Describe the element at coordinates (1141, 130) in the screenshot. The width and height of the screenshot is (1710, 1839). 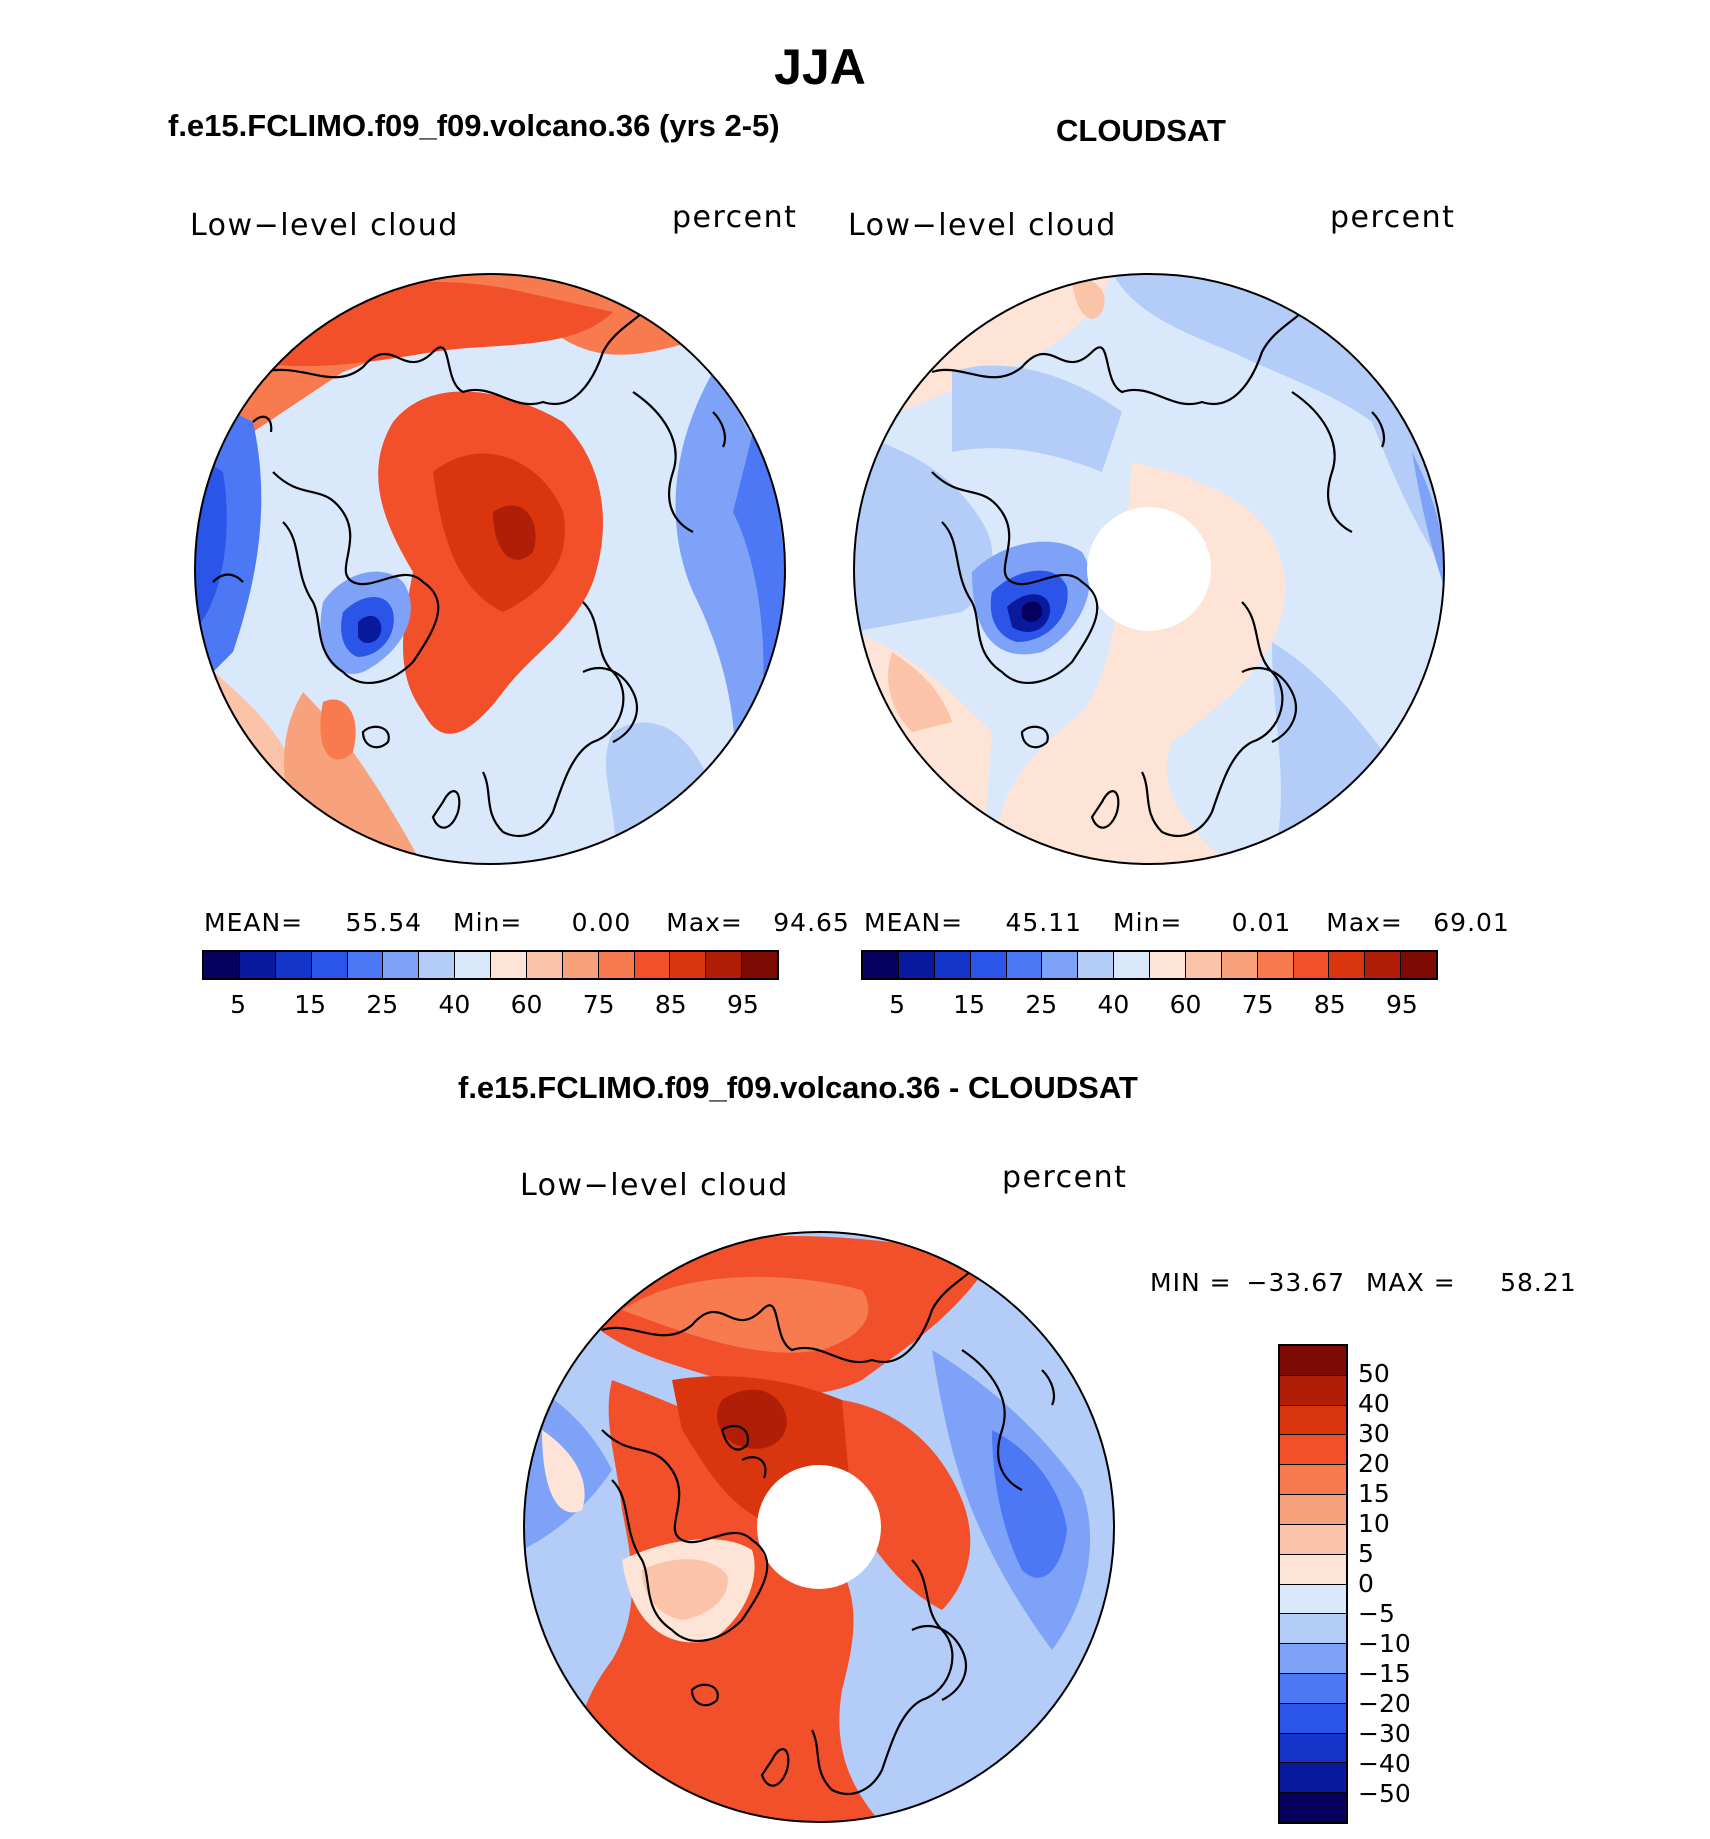
I see `panel-2-title: CLOUDSAT` at that location.